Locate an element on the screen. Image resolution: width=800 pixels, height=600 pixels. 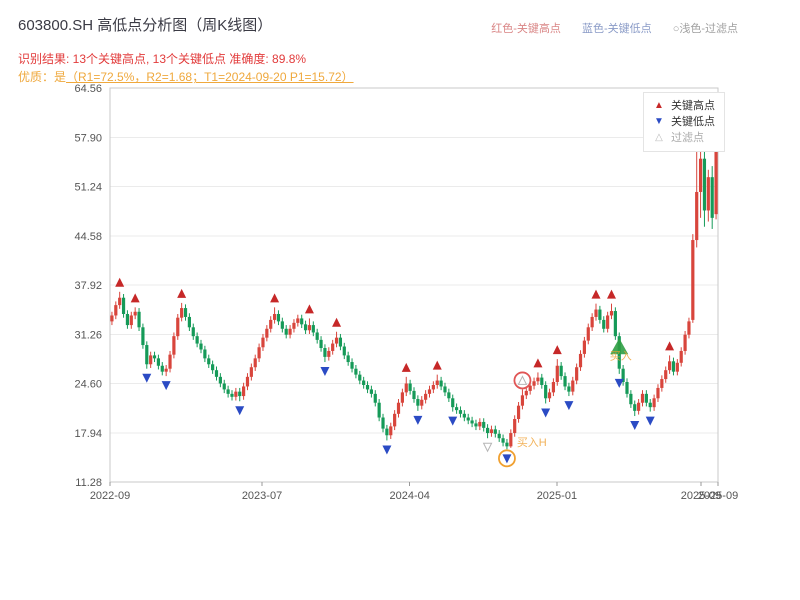
y-tick-label: 44.58 is located at coordinates (88, 237).